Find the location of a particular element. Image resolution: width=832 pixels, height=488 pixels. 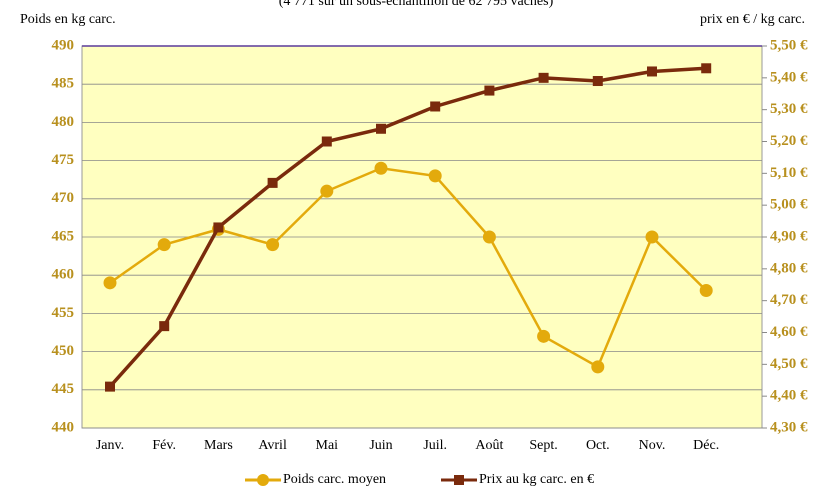

y2-tick-label: 5,40 € is located at coordinates (789, 77).